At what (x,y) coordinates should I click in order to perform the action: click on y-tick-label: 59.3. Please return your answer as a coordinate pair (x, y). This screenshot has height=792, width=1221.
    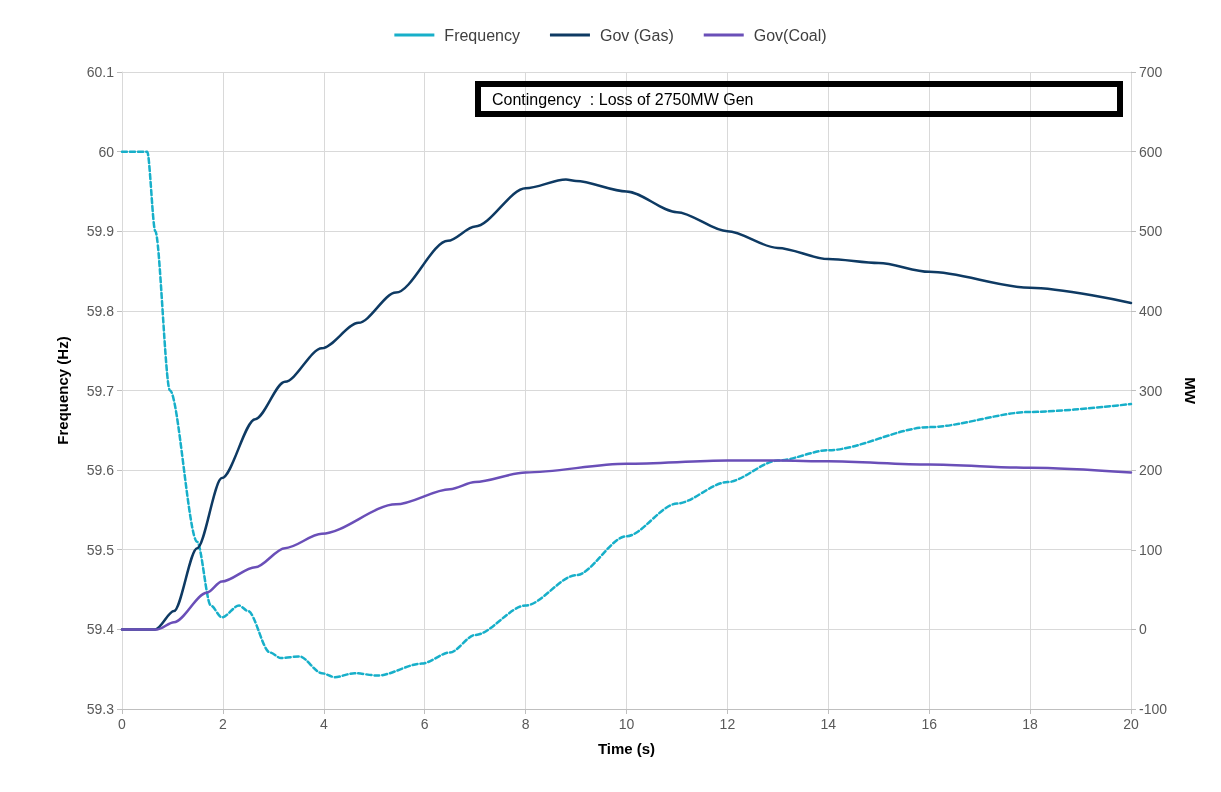
    Looking at the image, I should click on (100, 709).